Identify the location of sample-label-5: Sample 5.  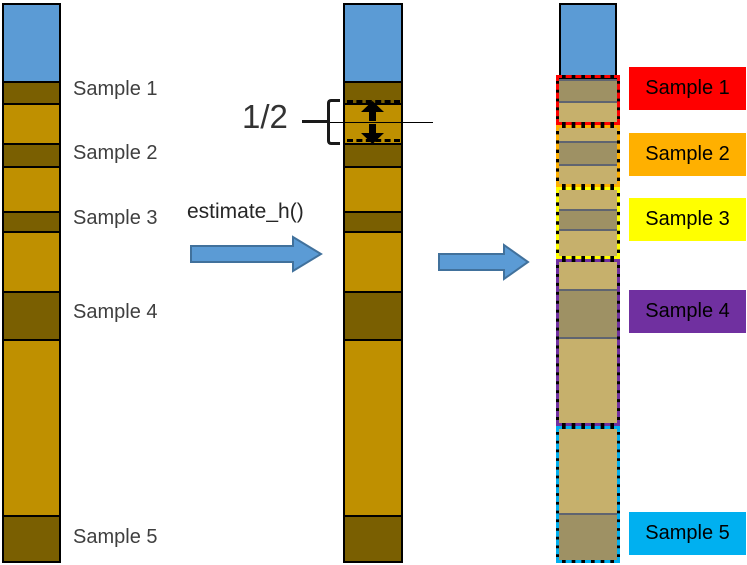
(115, 537).